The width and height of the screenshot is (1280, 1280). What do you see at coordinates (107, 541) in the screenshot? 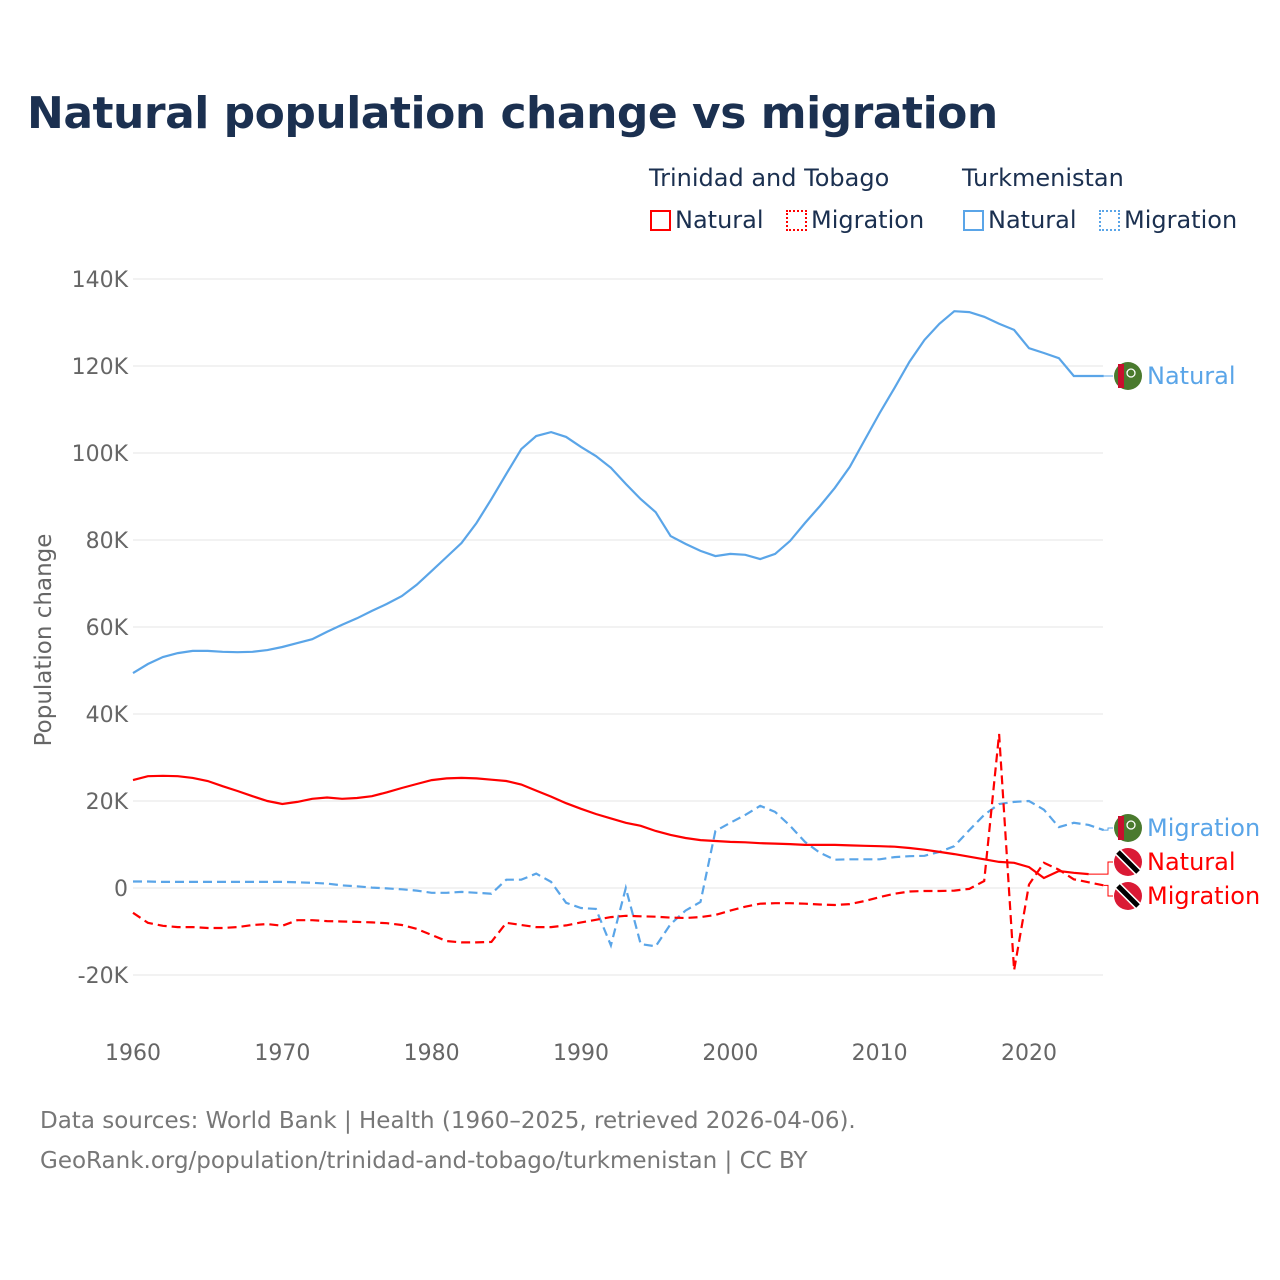
I see `y-tick-label: 80K` at bounding box center [107, 541].